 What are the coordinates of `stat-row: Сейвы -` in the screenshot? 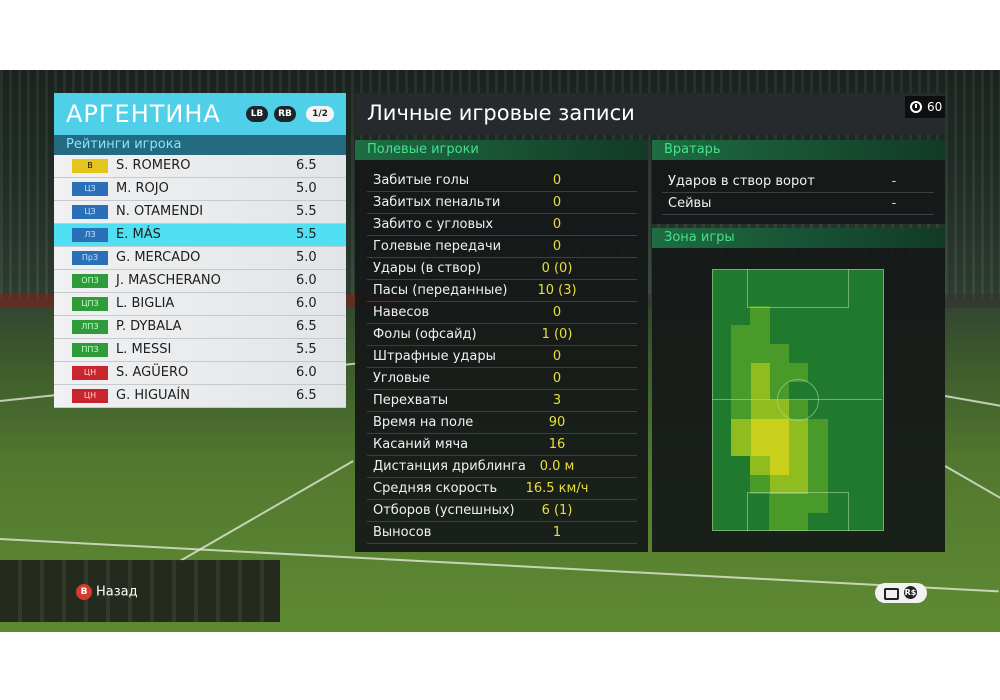 It's located at (798, 204).